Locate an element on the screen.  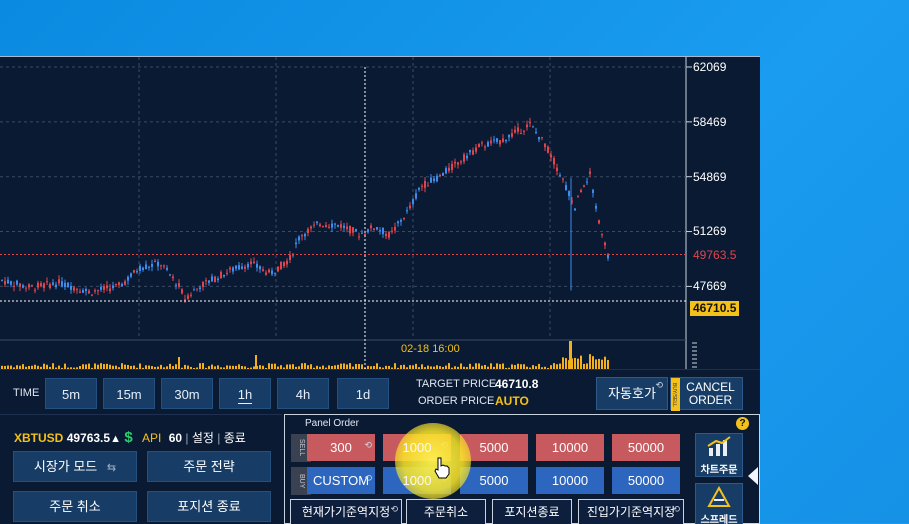
spread-button: 스프레드 is located at coordinates (719, 503).